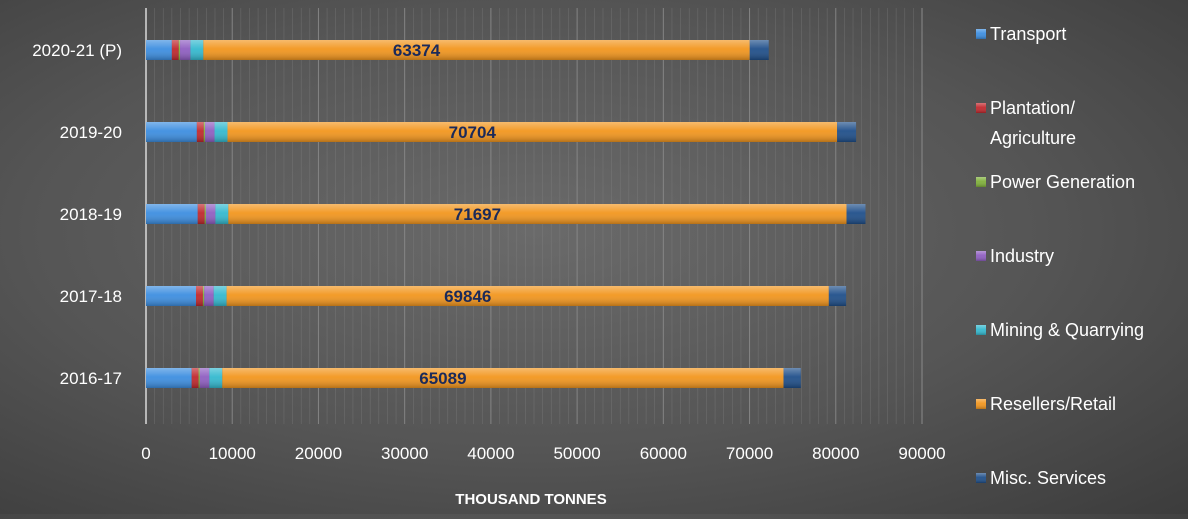  Describe the element at coordinates (530, 499) in the screenshot. I see `x-axis-title: THOUSAND TONNES` at that location.